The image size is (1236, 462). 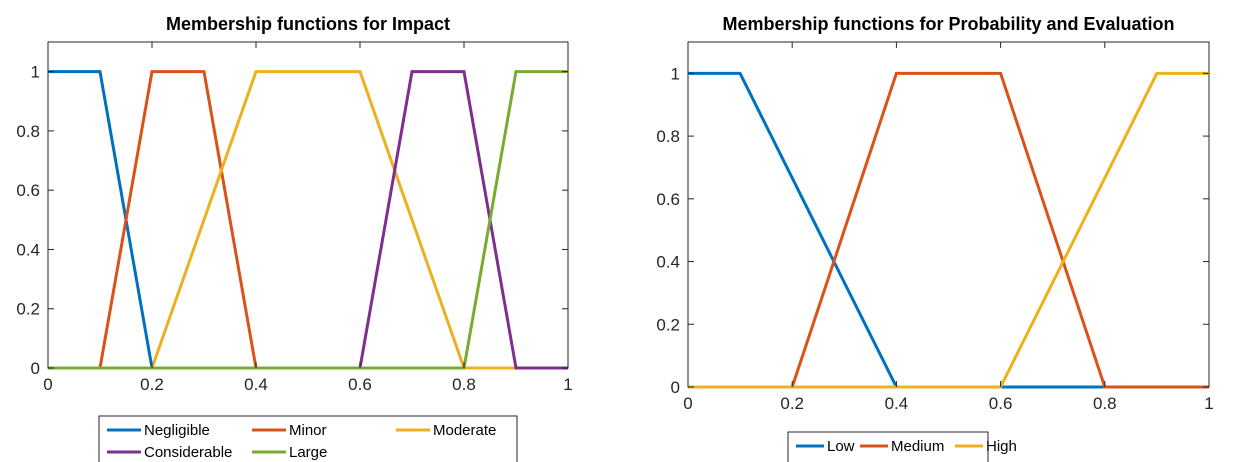 What do you see at coordinates (177, 430) in the screenshot?
I see `legend-label-negligible: Negligible` at bounding box center [177, 430].